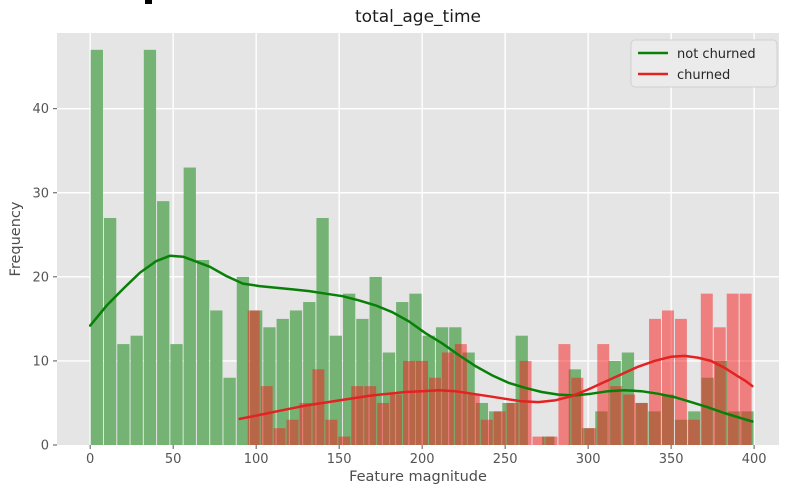  I want to click on y-tick-label: 20, so click(40, 277).